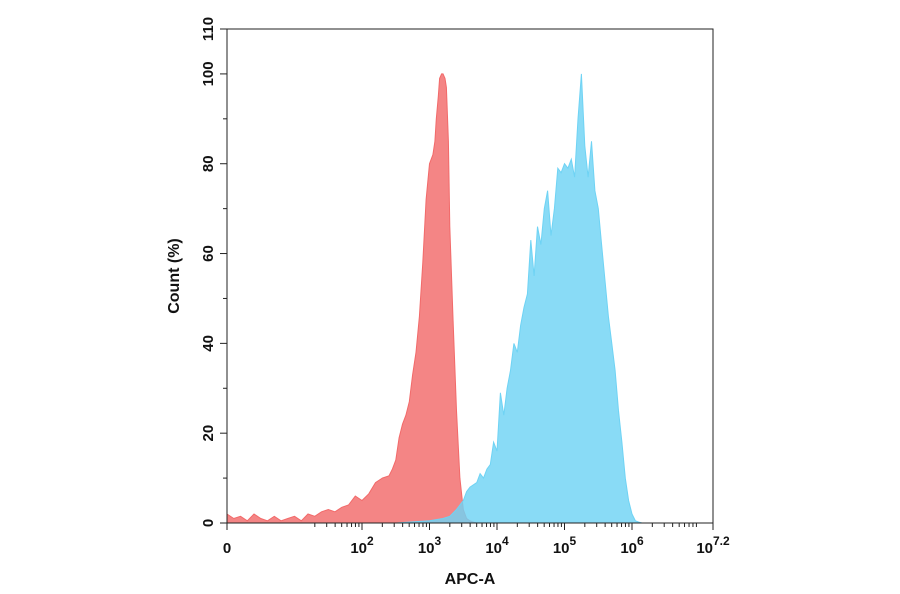  I want to click on y-tick-label: 60, so click(208, 253).